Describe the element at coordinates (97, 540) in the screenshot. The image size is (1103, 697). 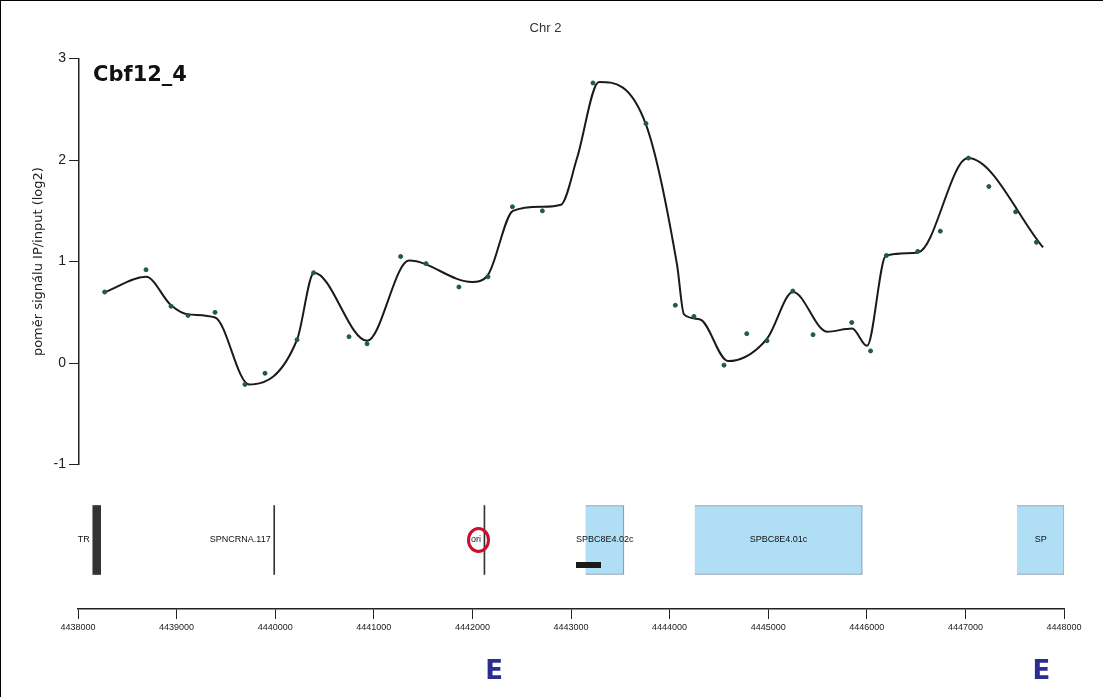
I see `bar` at that location.